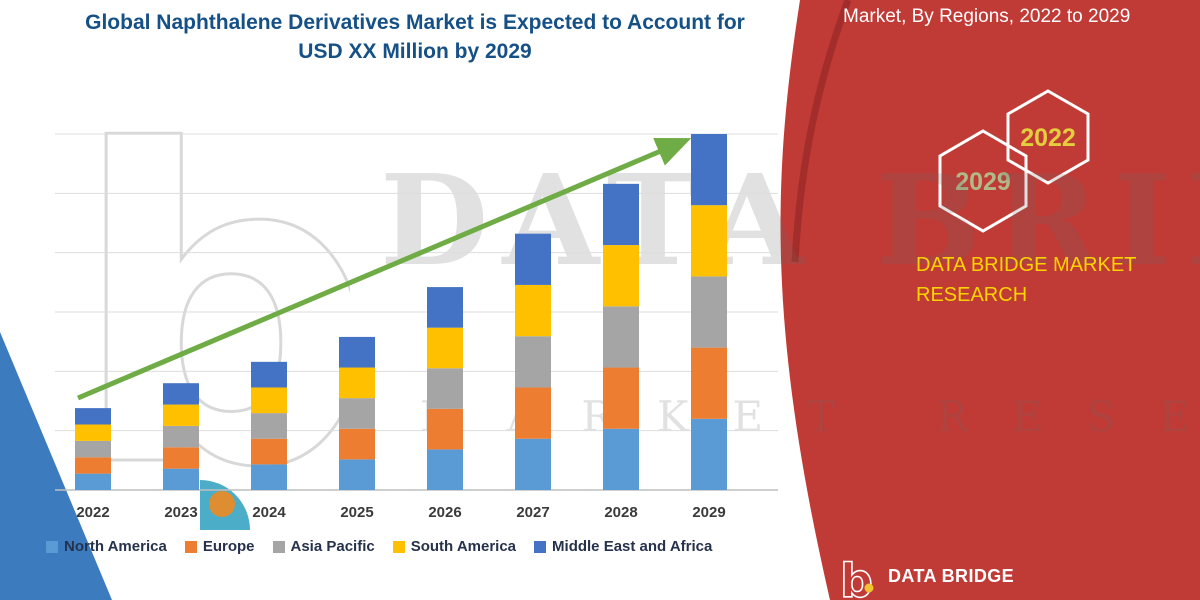  I want to click on legend-label: South America, so click(463, 546).